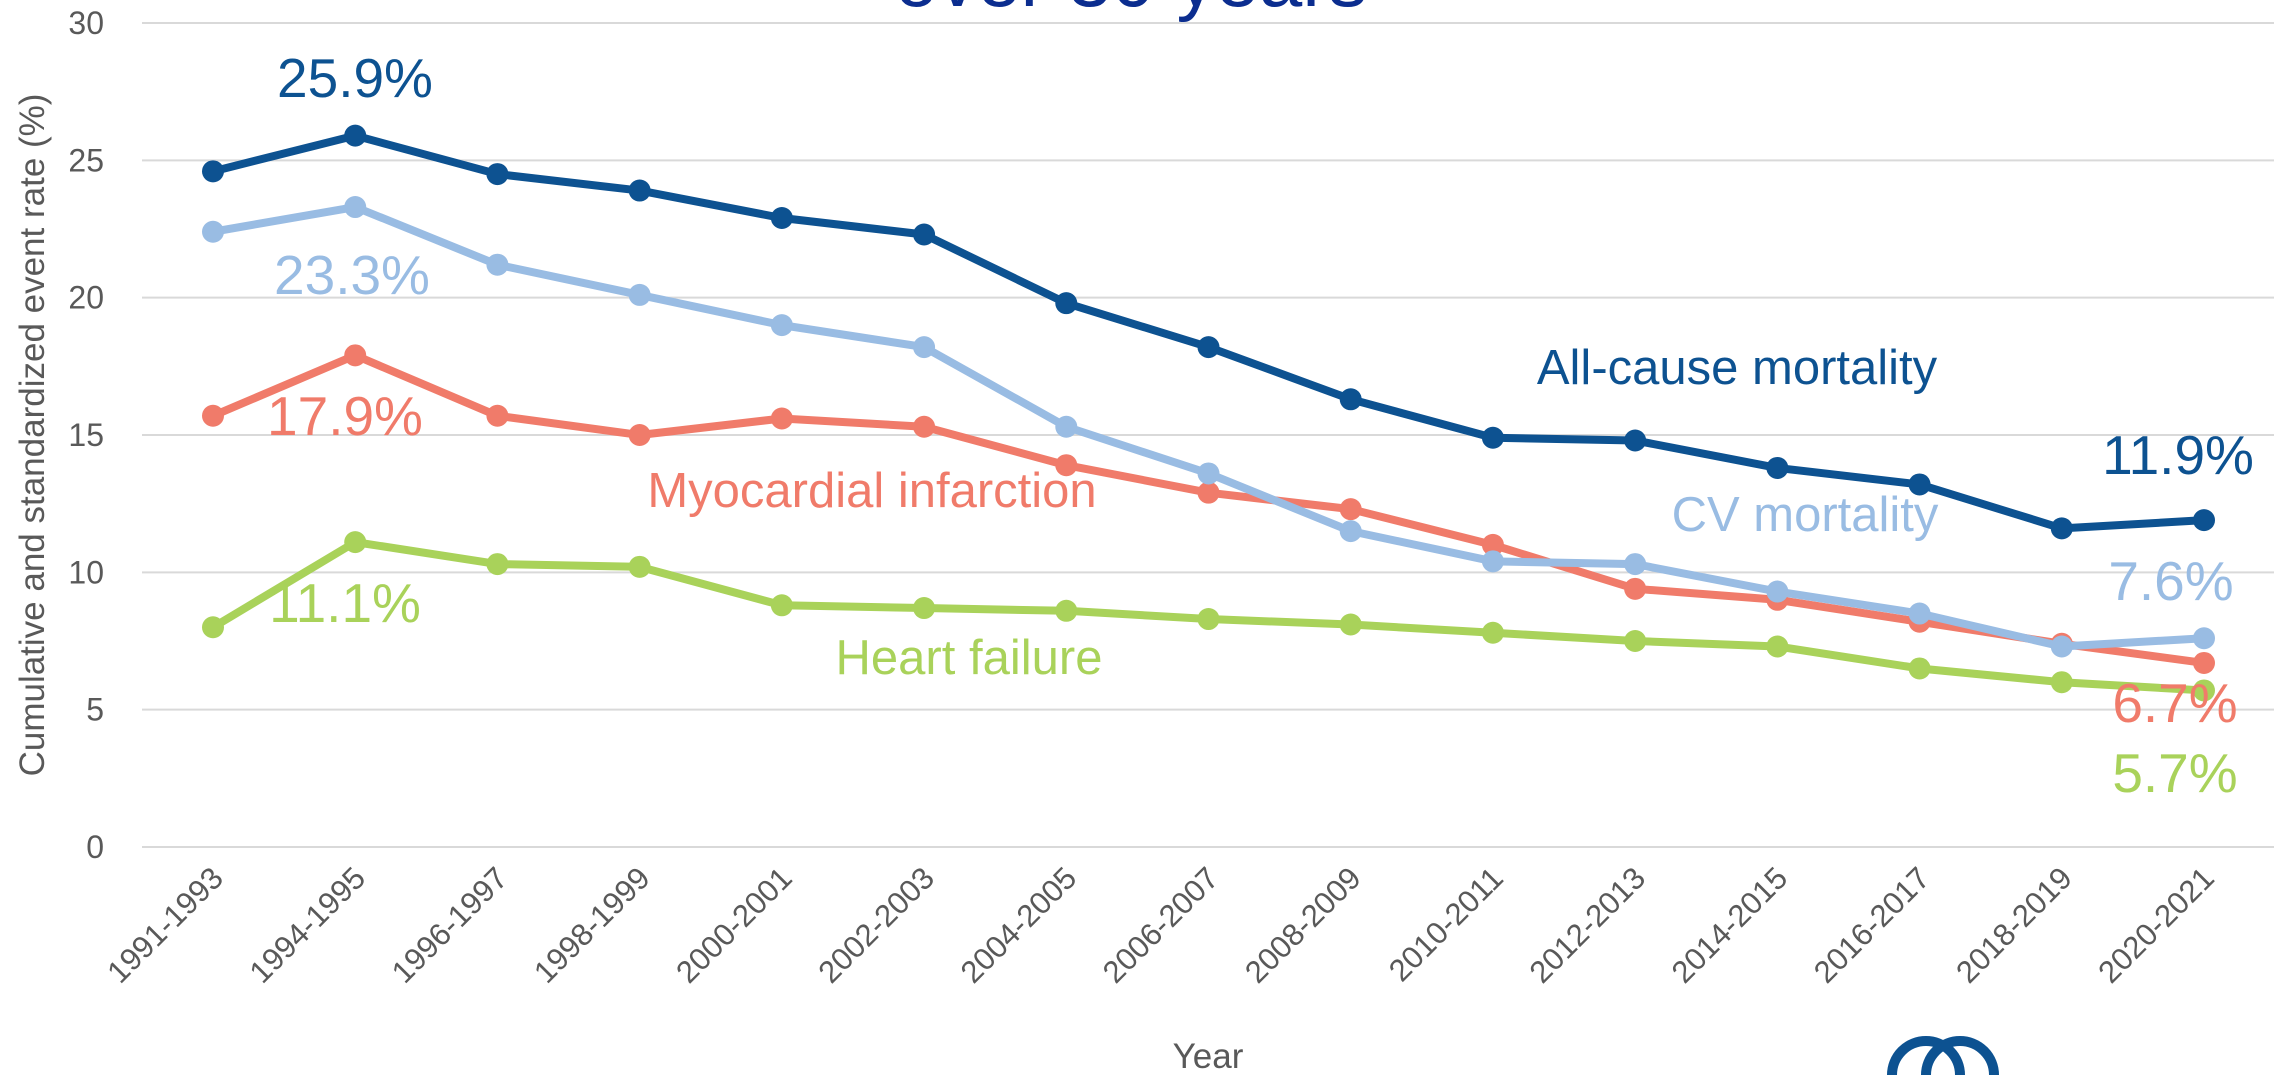 This screenshot has width=2274, height=1075. I want to click on y-tick-label: 30, so click(86, 23).